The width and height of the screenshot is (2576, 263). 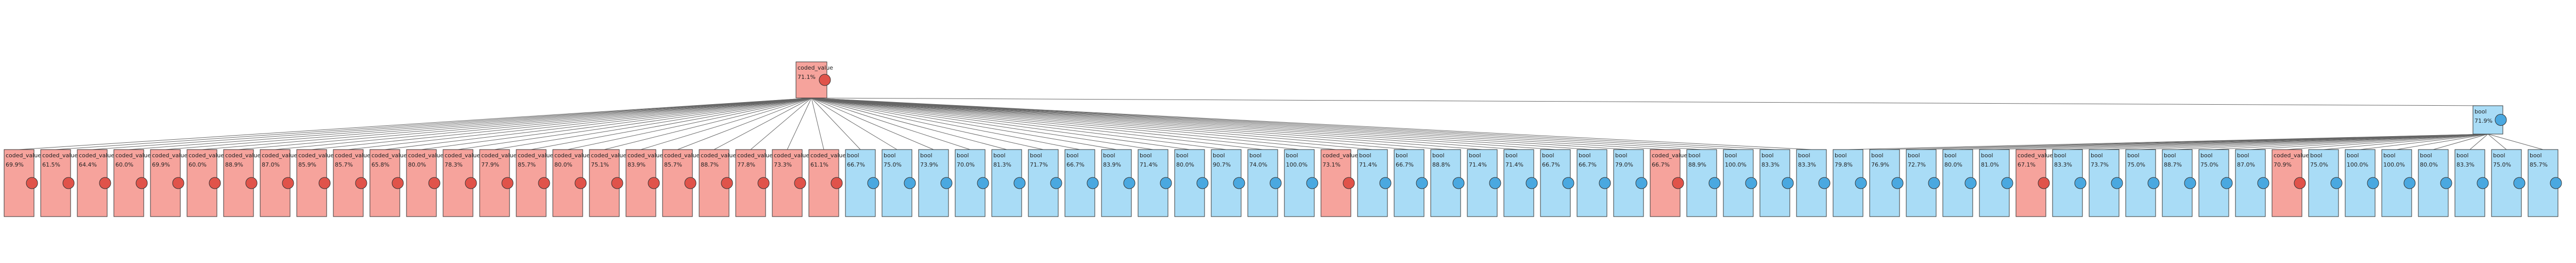 I want to click on node-percent: 71.4%, so click(x=1514, y=165).